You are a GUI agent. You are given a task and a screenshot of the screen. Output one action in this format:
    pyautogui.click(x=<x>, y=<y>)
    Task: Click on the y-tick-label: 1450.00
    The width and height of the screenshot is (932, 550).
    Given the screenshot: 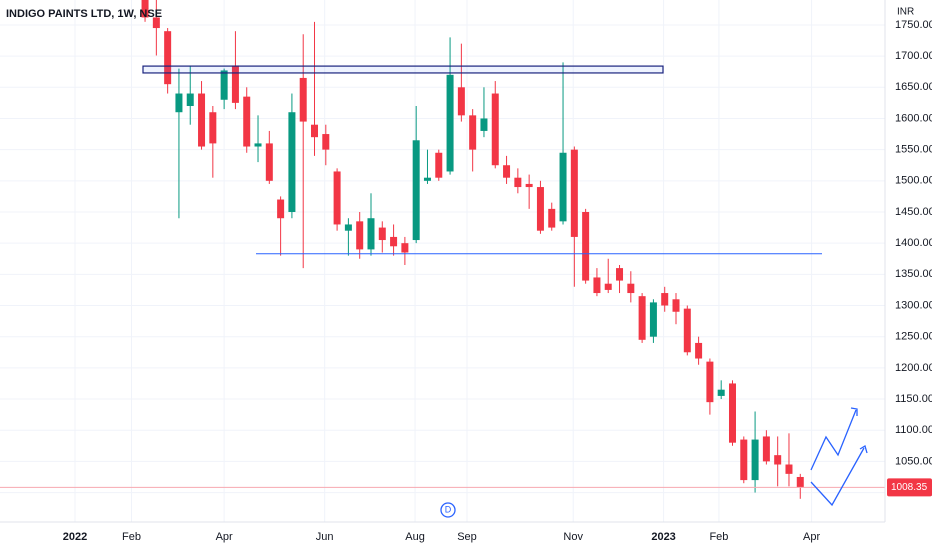 What is the action you would take?
    pyautogui.click(x=913, y=212)
    